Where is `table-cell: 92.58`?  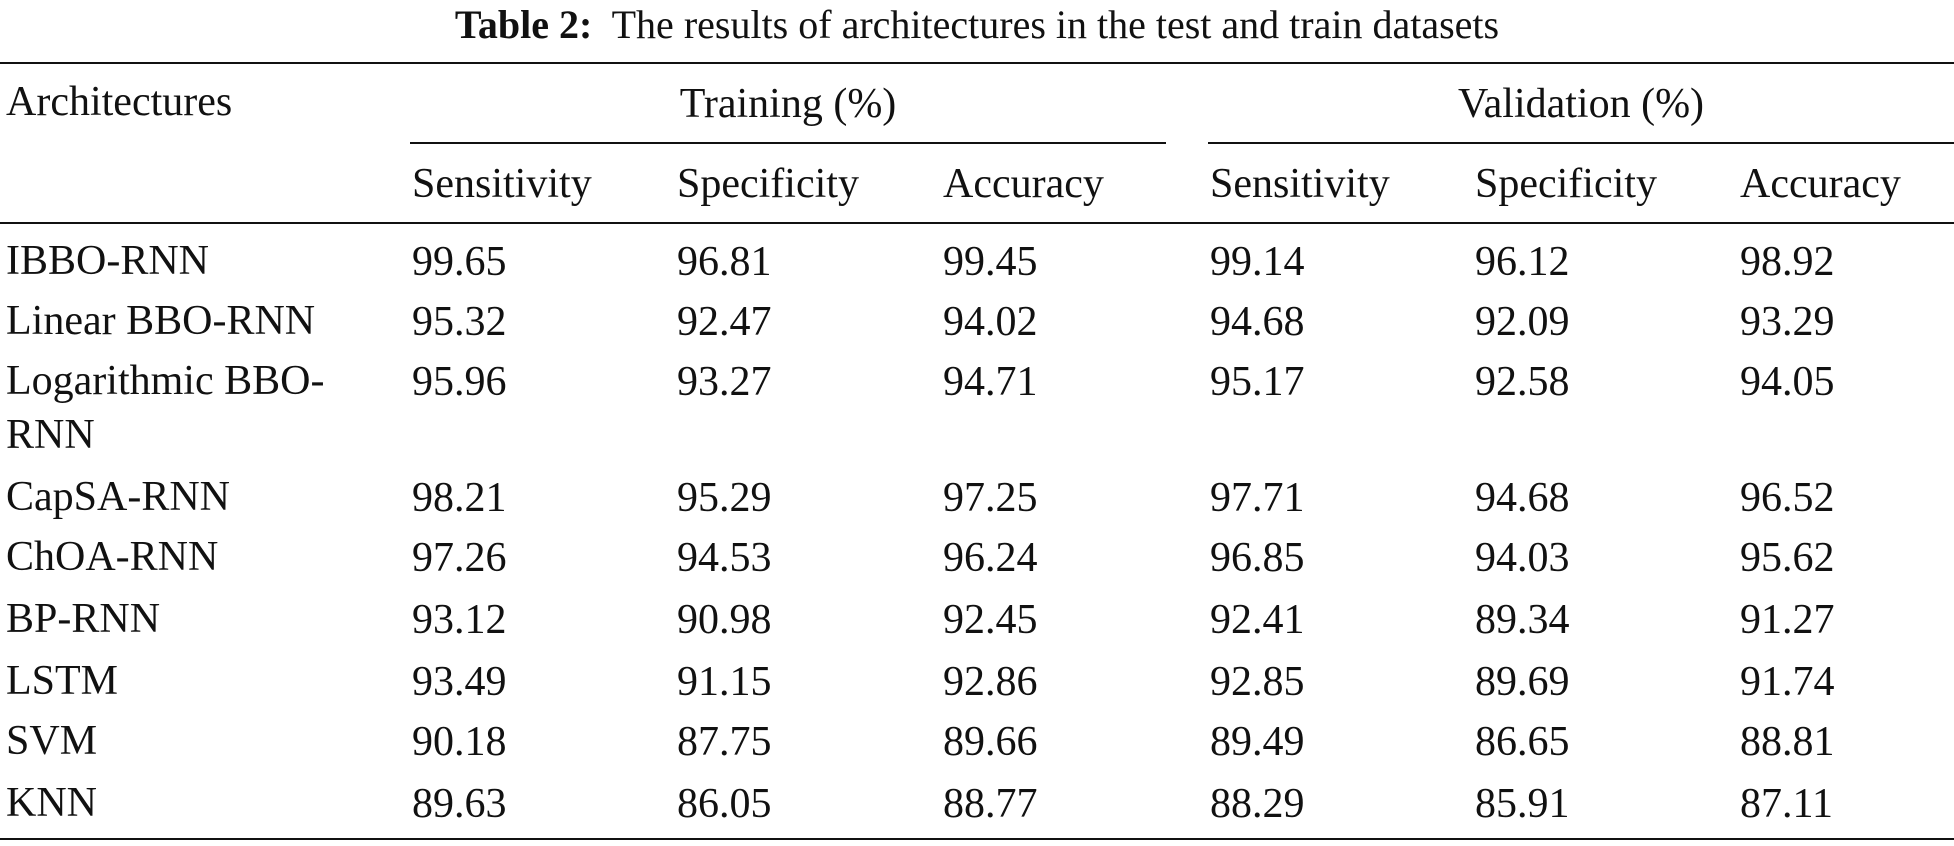
table-cell: 92.58 is located at coordinates (1522, 382).